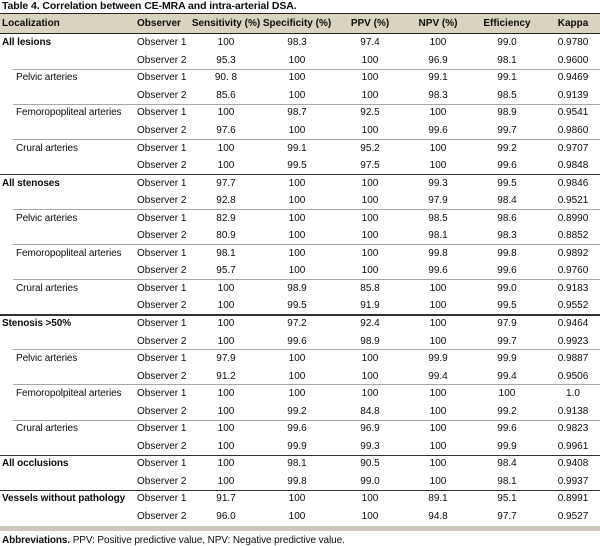  I want to click on localization-cell: All stenoses, so click(31, 183).